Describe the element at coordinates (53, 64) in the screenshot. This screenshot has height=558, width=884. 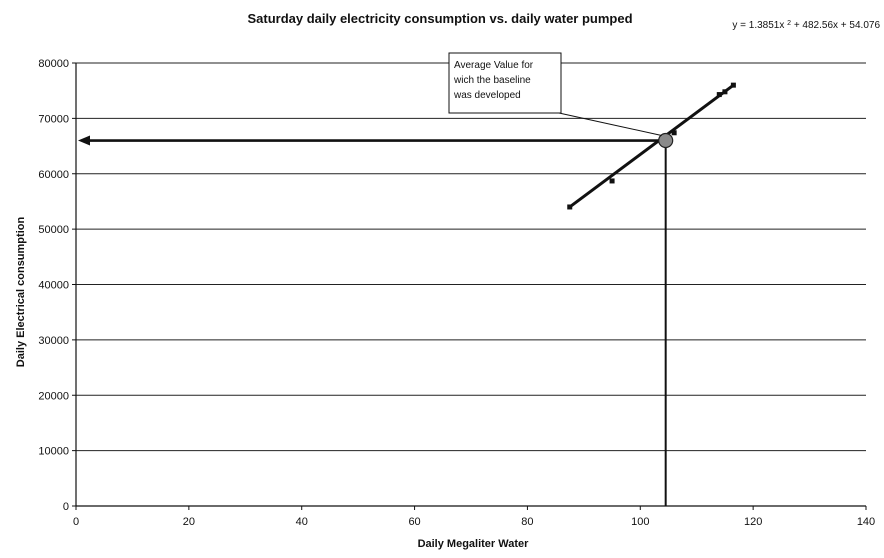
I see `y-tick-label: 80000` at that location.